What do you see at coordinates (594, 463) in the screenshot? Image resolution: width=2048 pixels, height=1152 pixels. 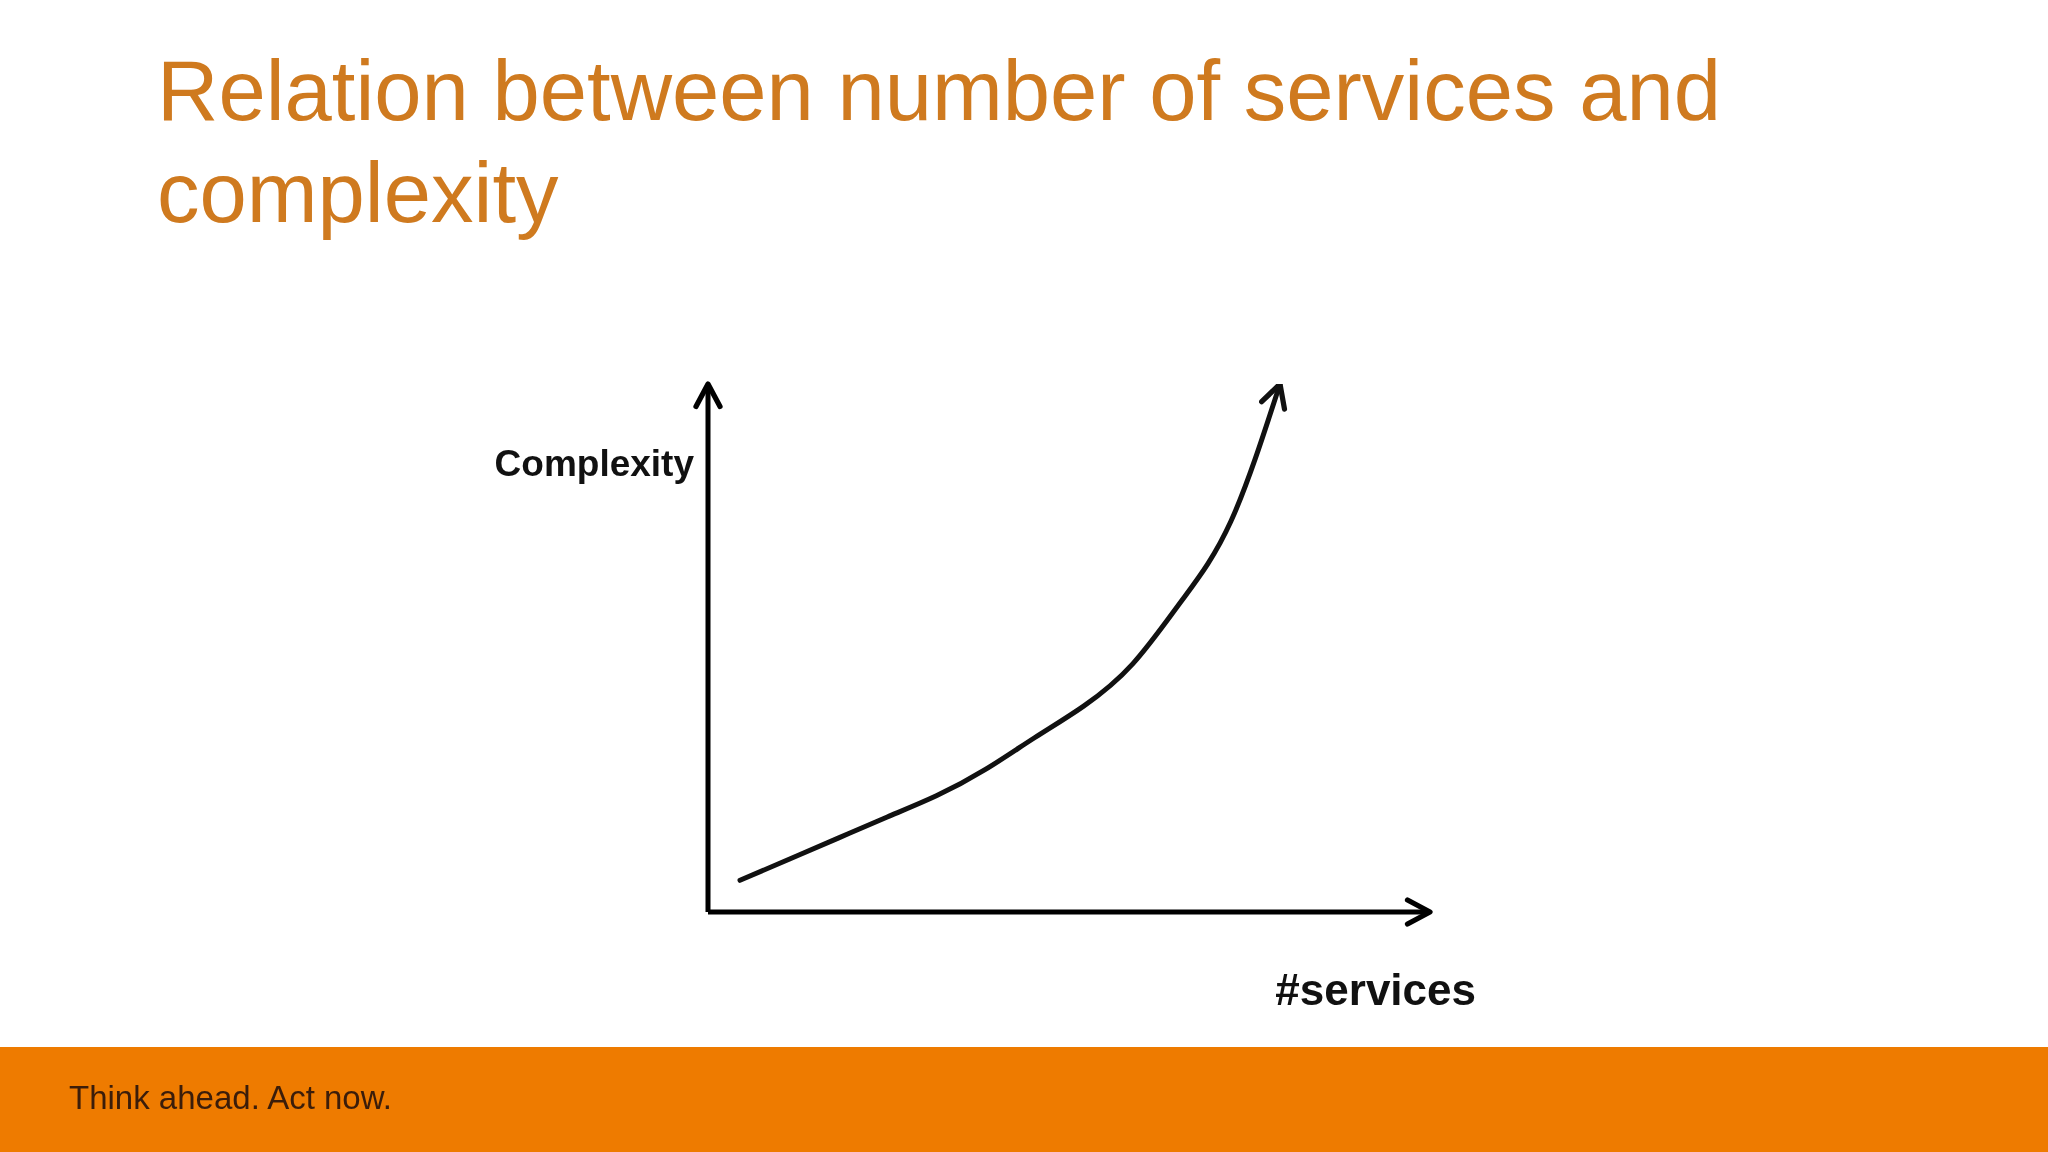 I see `y-axis-title: Complexity` at bounding box center [594, 463].